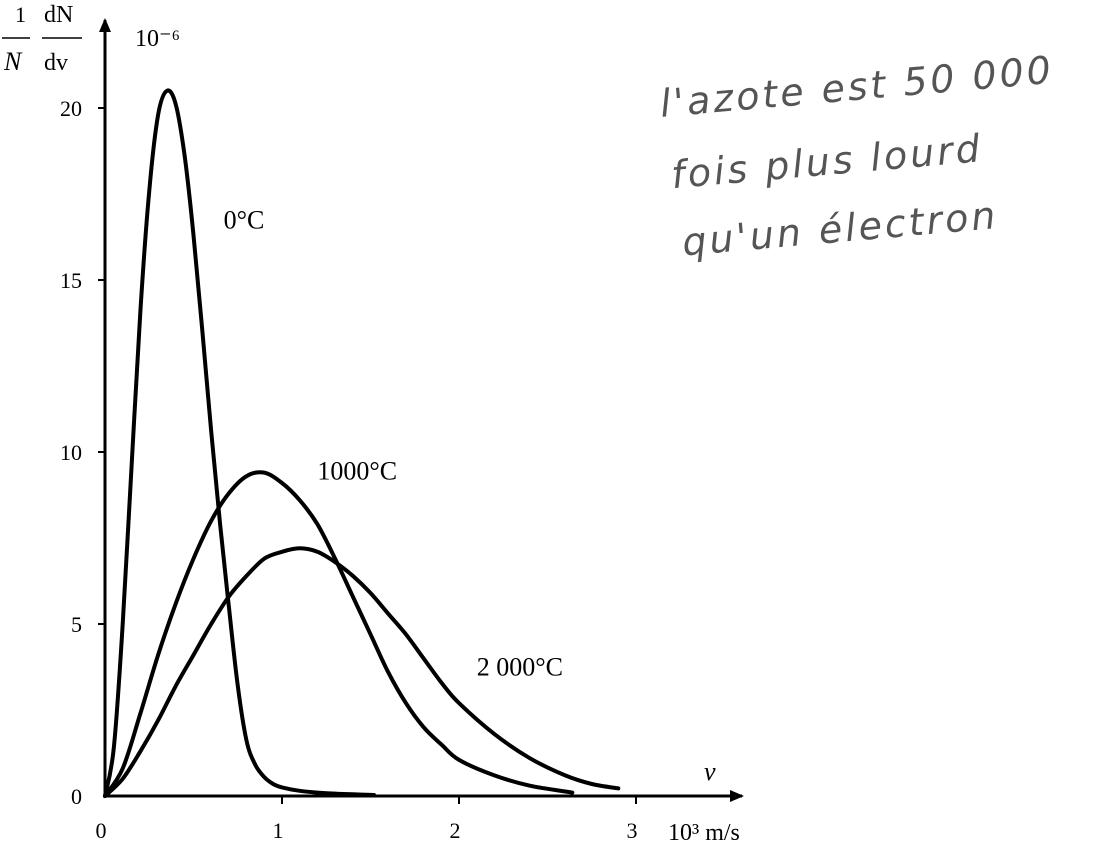 The width and height of the screenshot is (1108, 853). Describe the element at coordinates (367, 819) in the screenshot. I see `x-axis-ticks: 0 1 2 3` at that location.